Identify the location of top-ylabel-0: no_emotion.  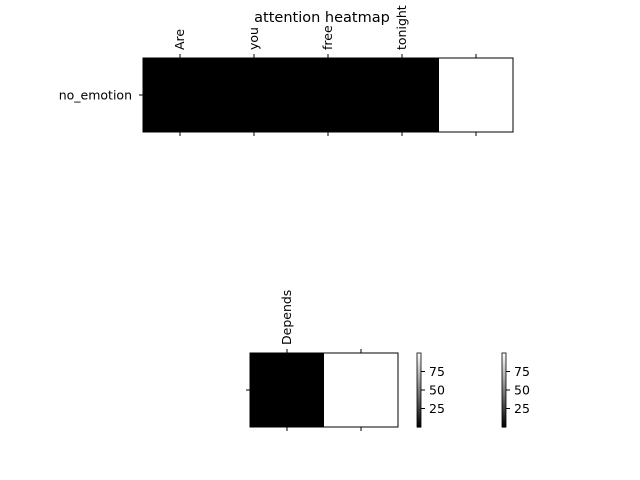
(95, 95).